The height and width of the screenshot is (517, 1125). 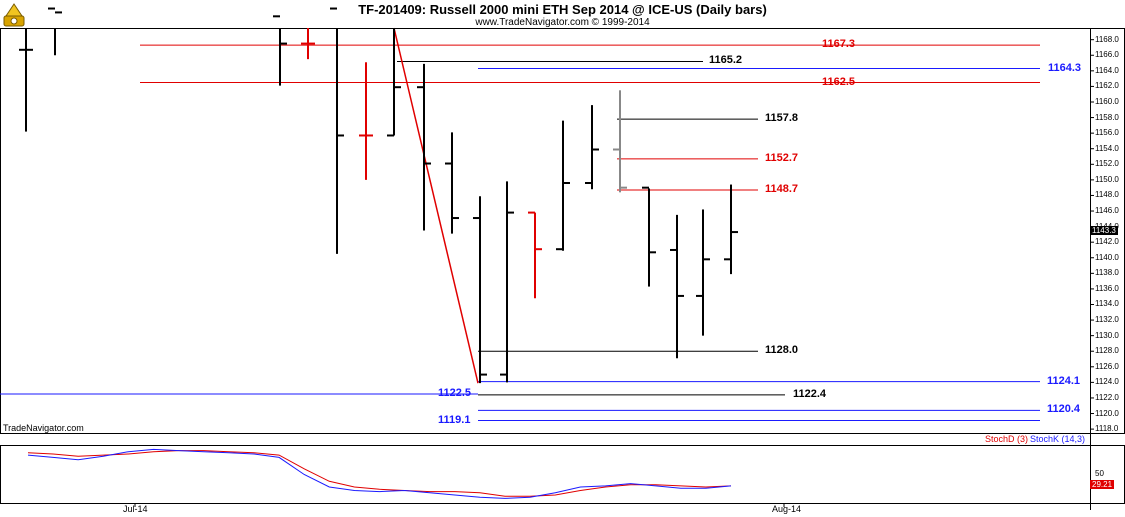 What do you see at coordinates (1107, 242) in the screenshot?
I see `y-tick-label: 1142.0` at bounding box center [1107, 242].